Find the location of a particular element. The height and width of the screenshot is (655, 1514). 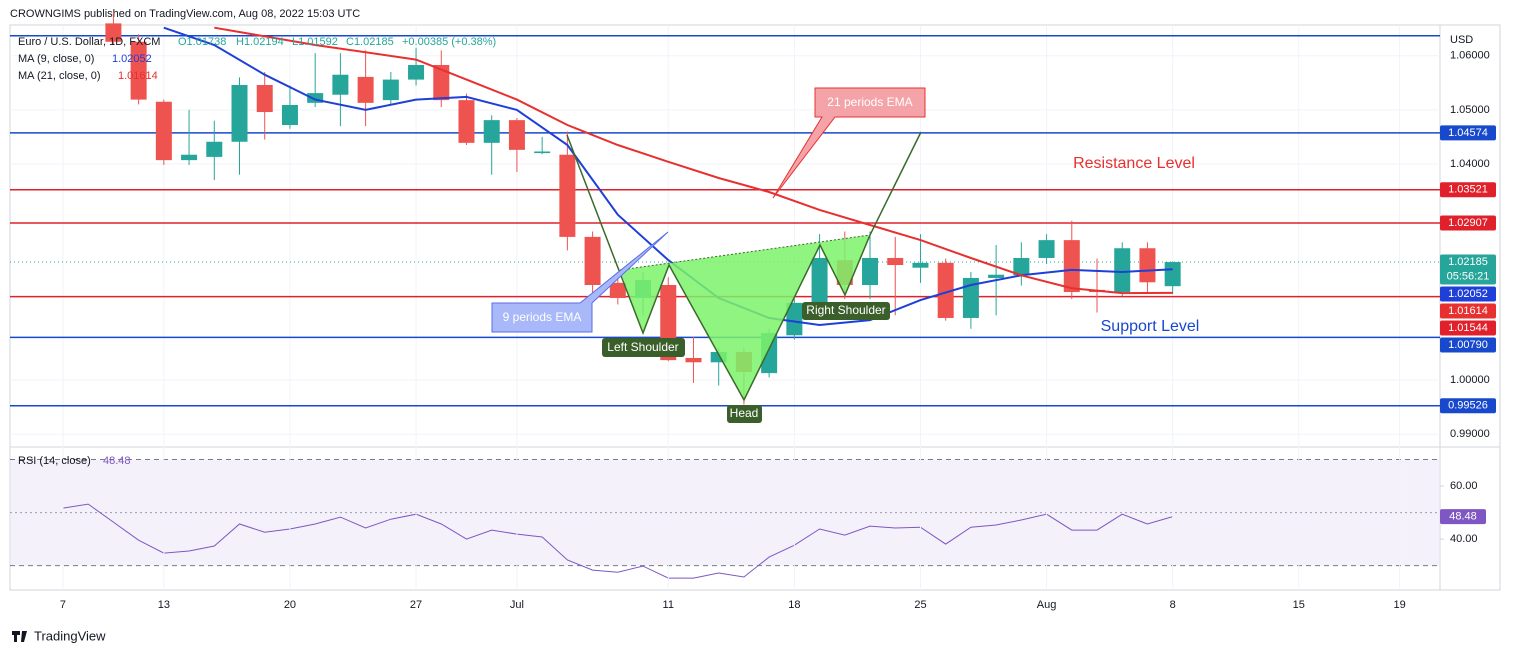

x-tick-label: 13 is located at coordinates (164, 605).